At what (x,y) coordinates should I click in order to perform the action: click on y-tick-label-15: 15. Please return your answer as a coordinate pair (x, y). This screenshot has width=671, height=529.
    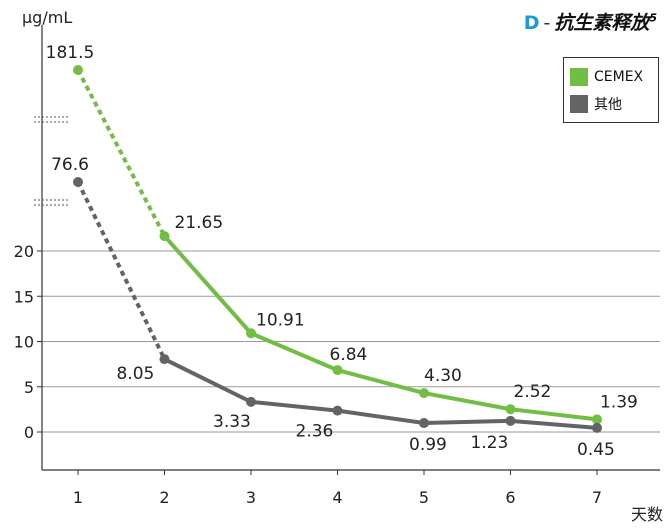
    Looking at the image, I should click on (24, 296).